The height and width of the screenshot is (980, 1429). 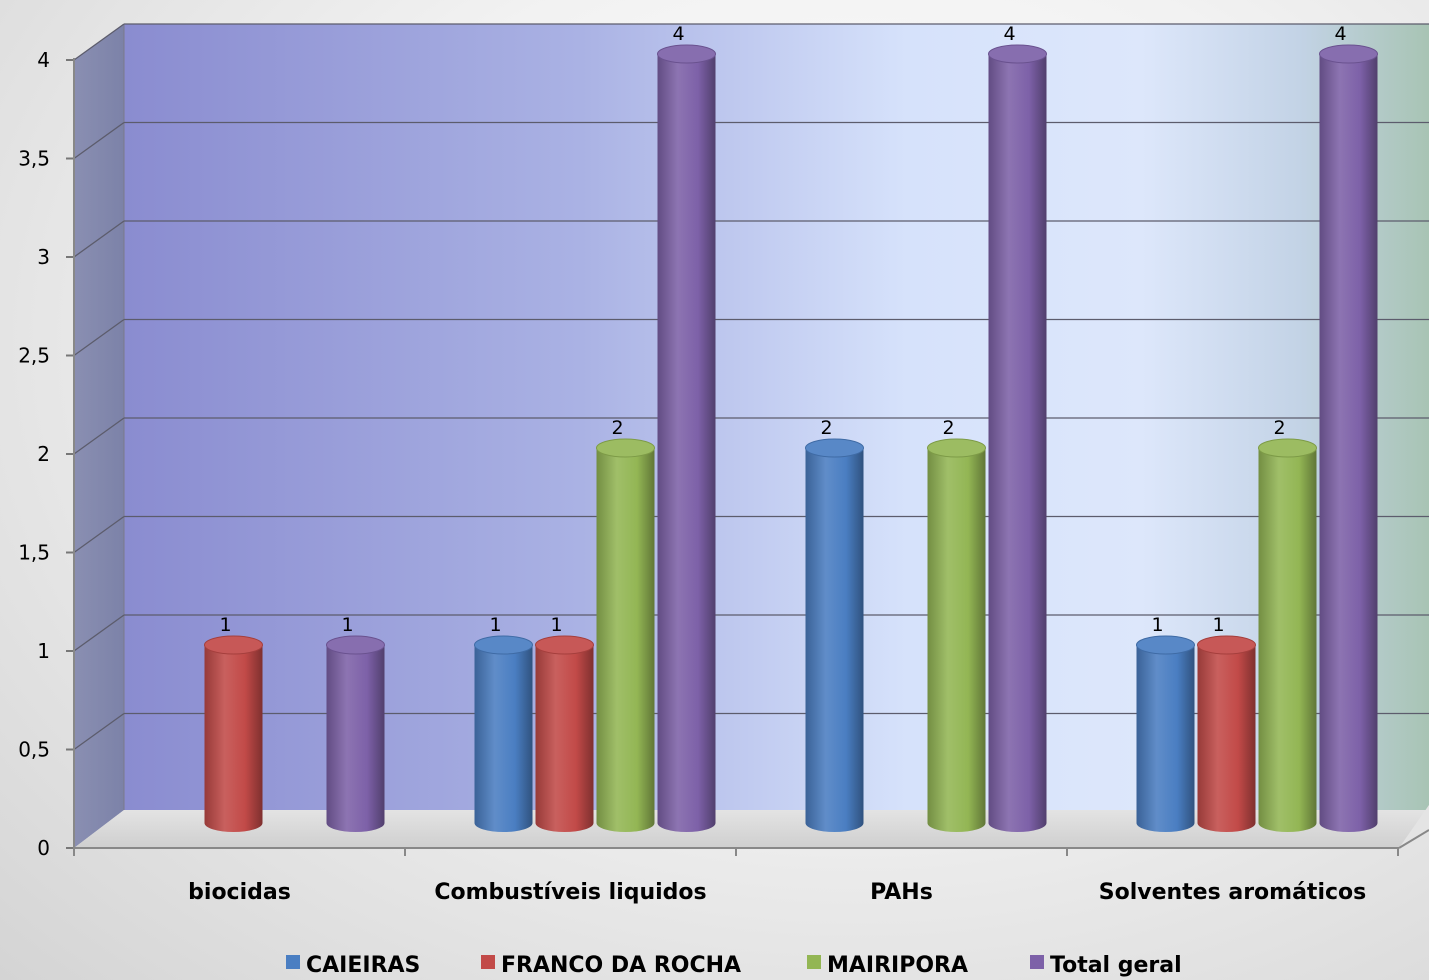 What do you see at coordinates (897, 965) in the screenshot?
I see `legend-label: MAIRIPORA` at bounding box center [897, 965].